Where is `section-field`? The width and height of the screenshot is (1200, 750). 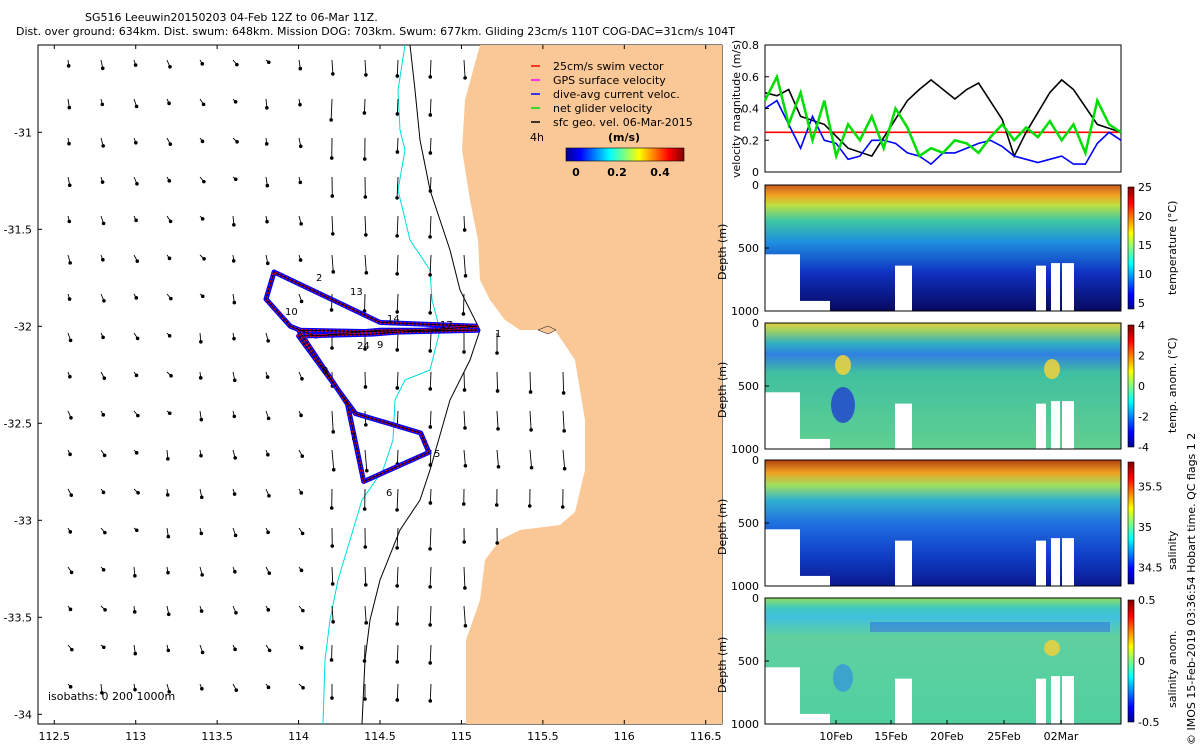 section-field is located at coordinates (943, 523).